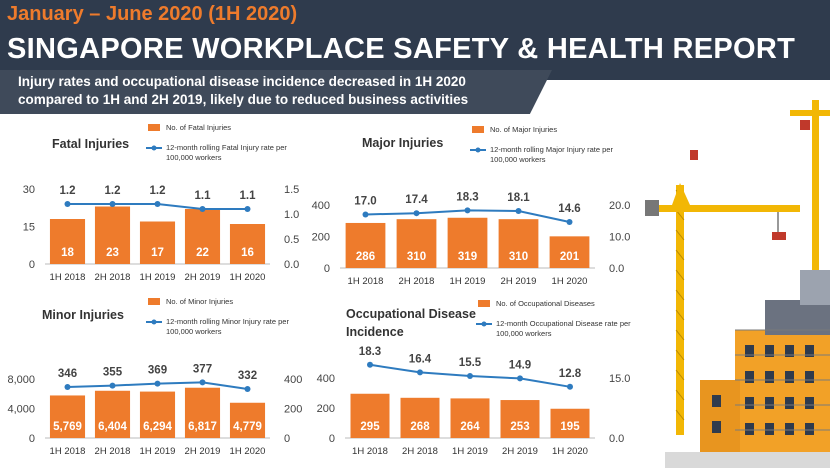  Describe the element at coordinates (227, 321) in the screenshot. I see `legend-label-line: 12-month rolling Minor Injury rate per` at that location.